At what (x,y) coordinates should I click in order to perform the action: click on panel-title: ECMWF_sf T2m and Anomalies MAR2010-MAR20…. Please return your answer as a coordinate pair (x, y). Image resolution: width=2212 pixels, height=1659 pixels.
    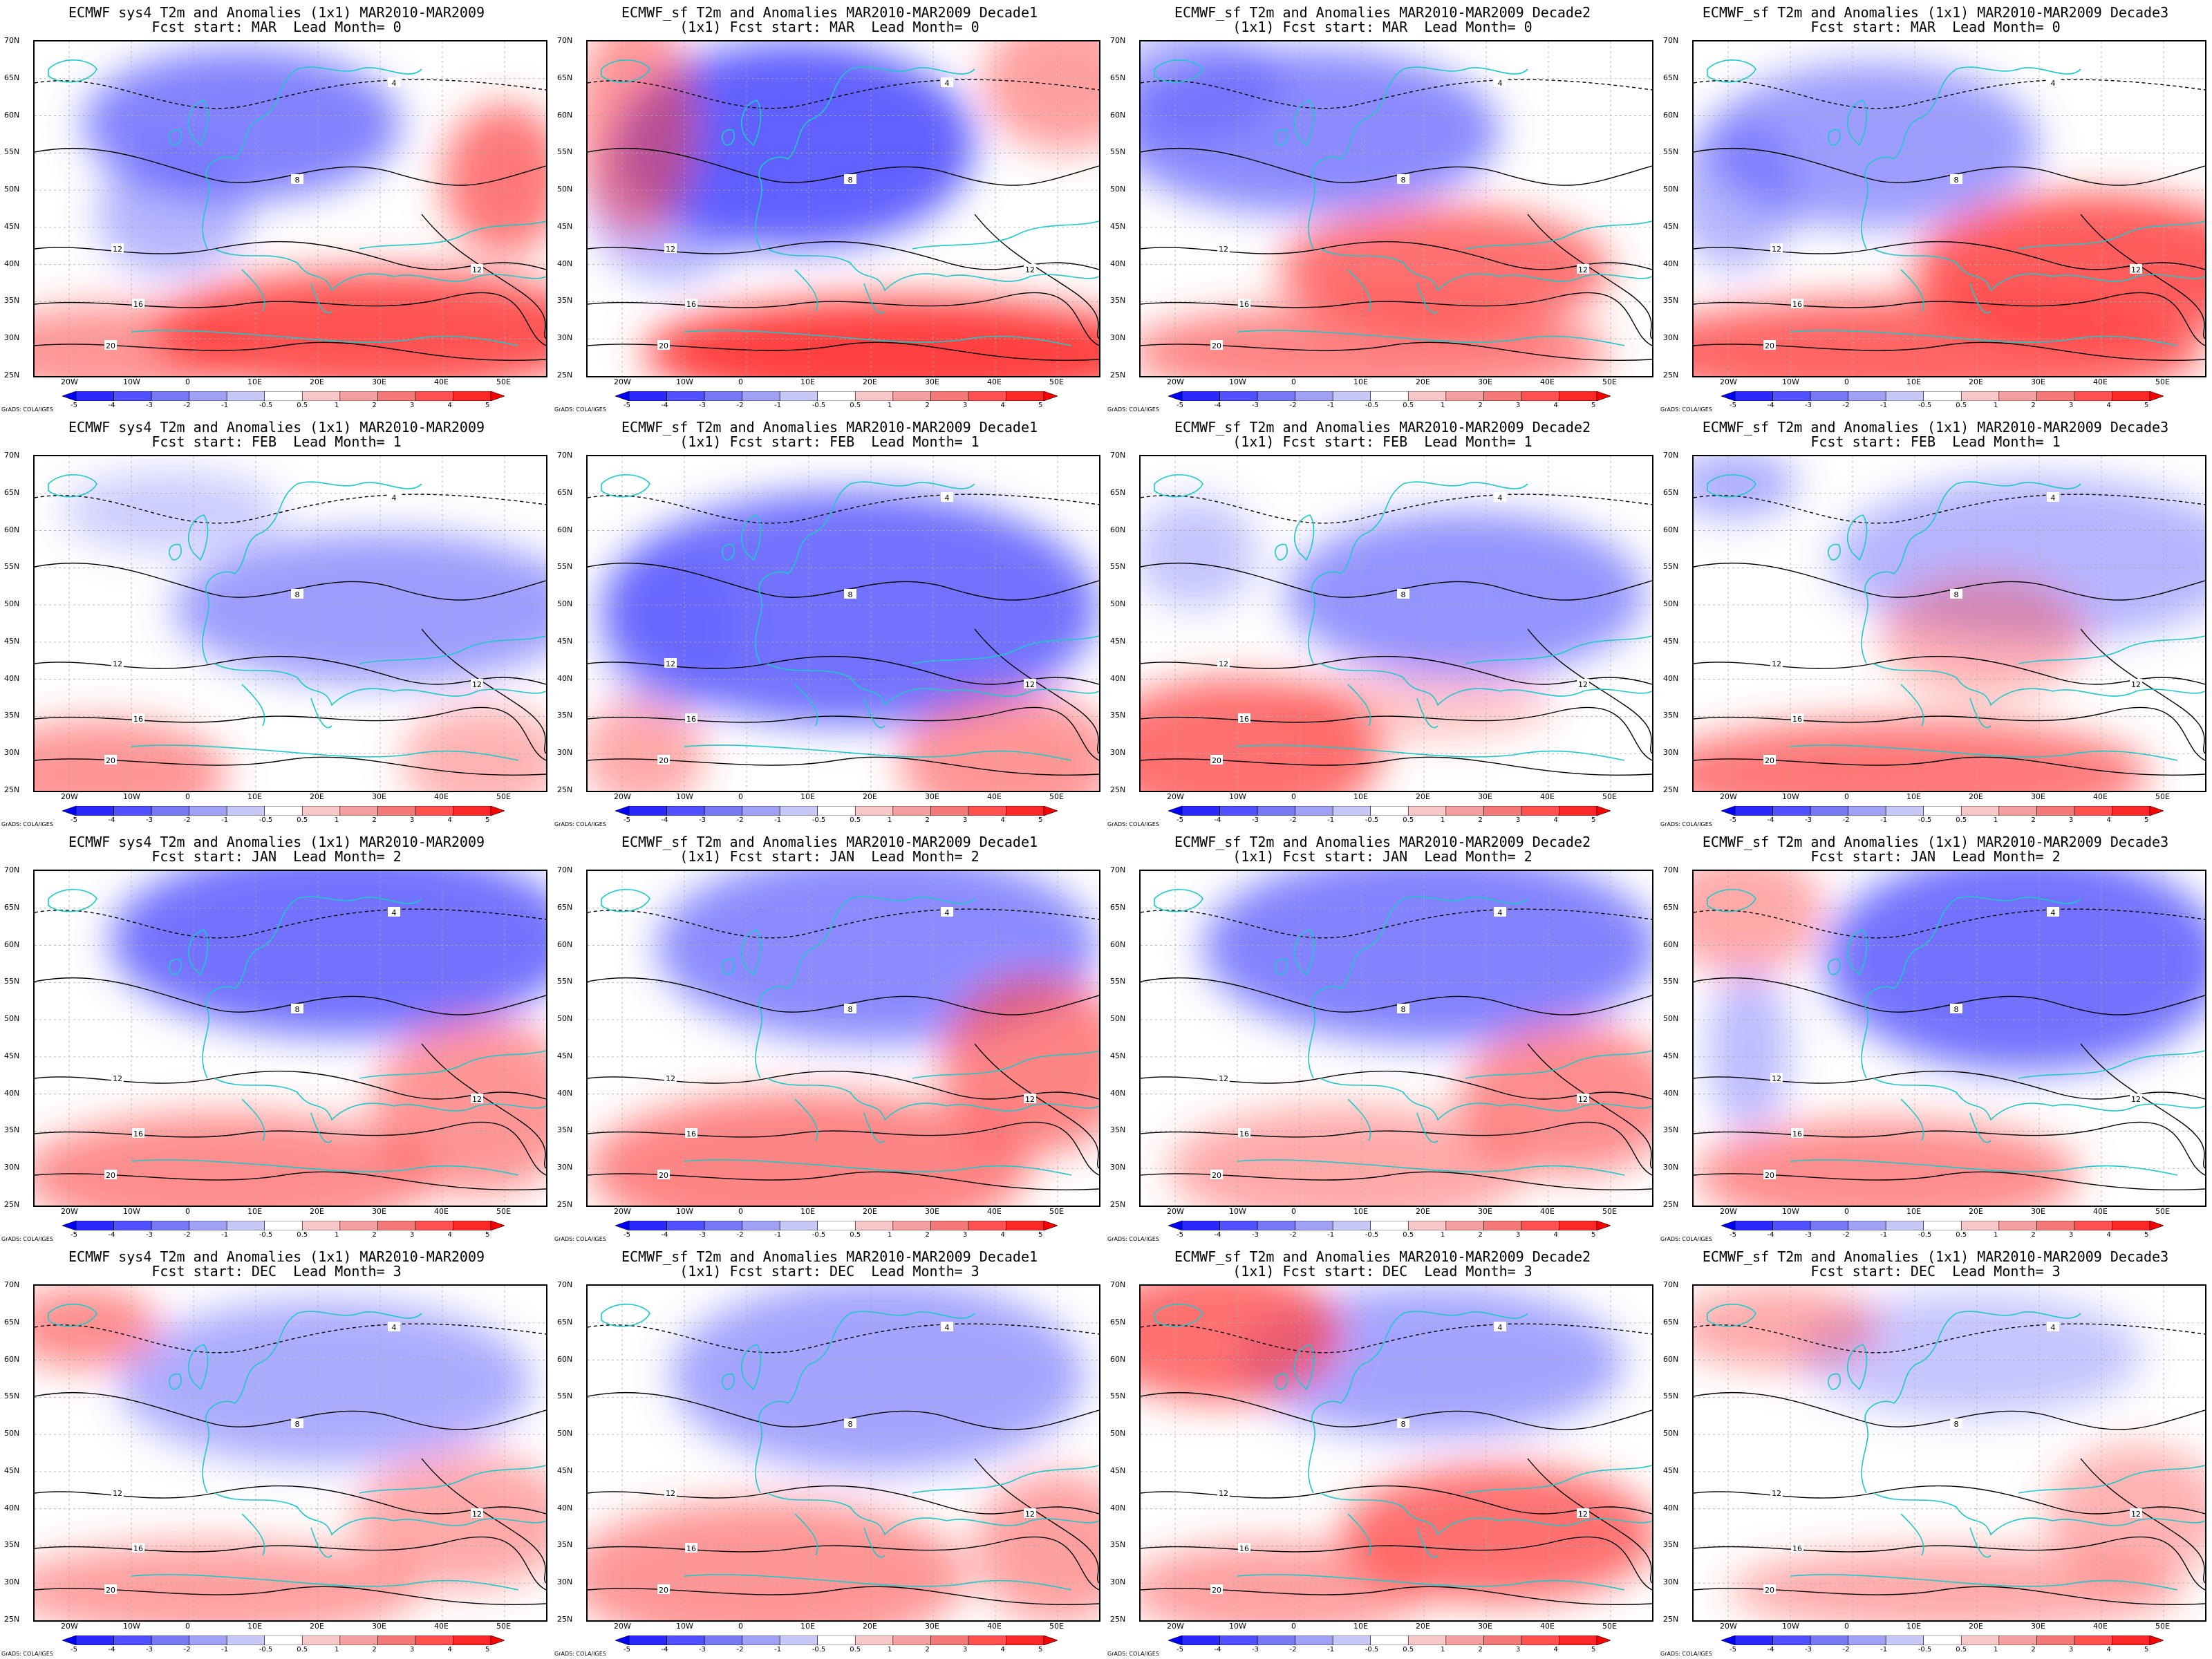
    Looking at the image, I should click on (1382, 1256).